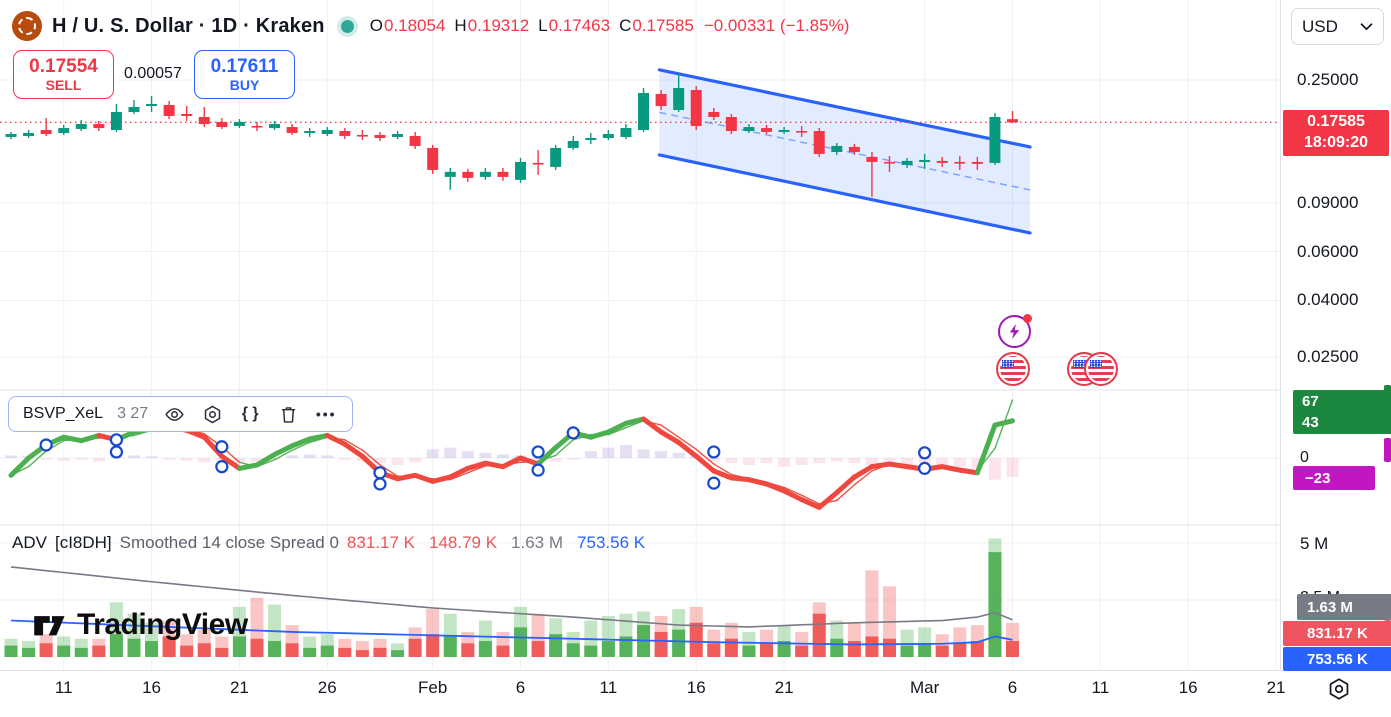 This screenshot has height=717, width=1391. Describe the element at coordinates (162, 624) in the screenshot. I see `tradingview-logo-text: TradingView` at that location.